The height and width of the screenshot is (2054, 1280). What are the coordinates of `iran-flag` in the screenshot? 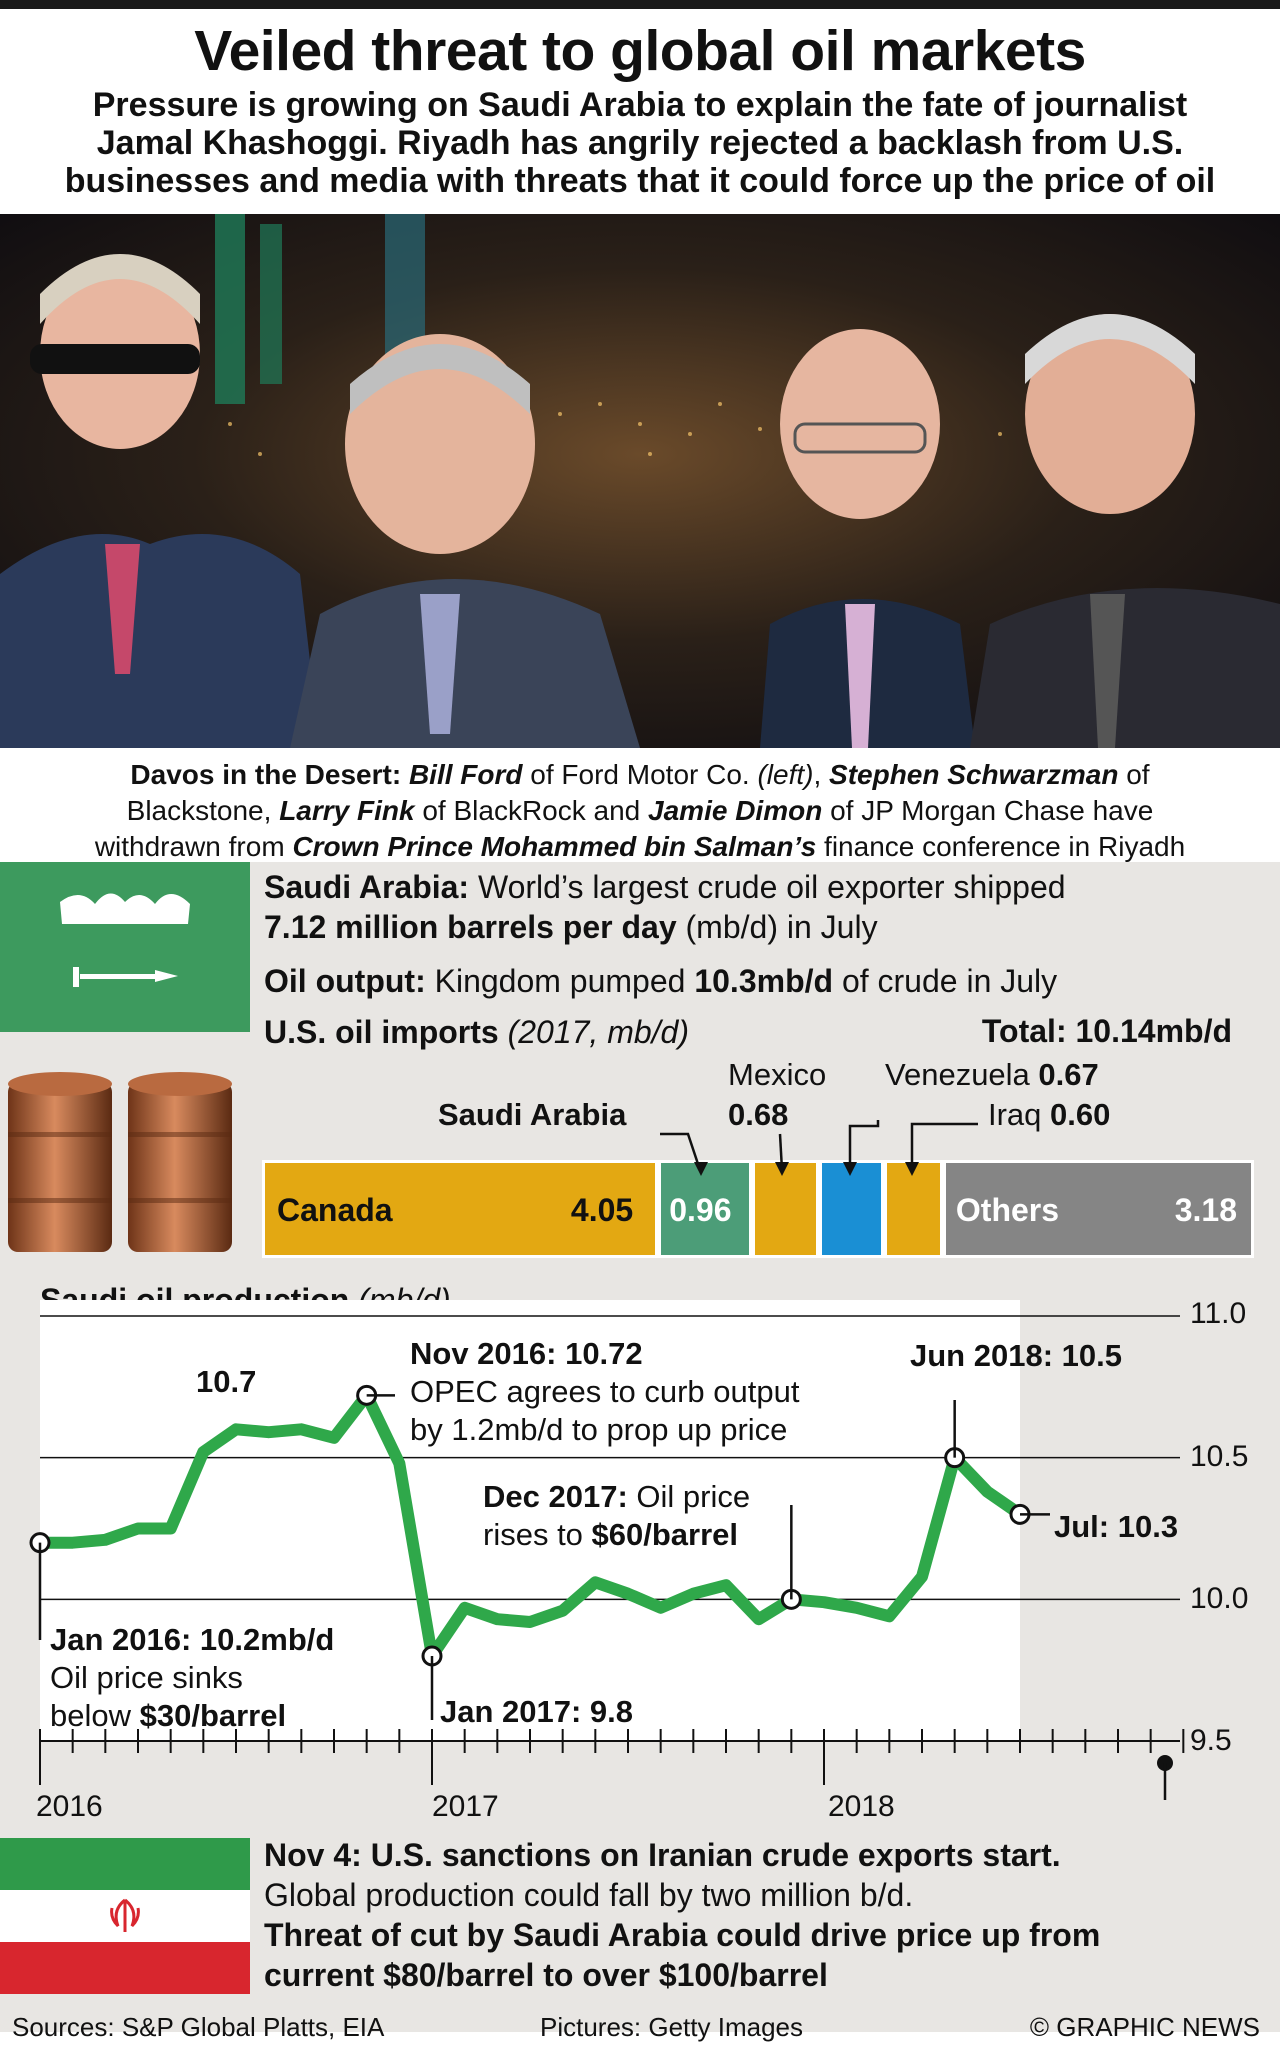 It's located at (125, 1916).